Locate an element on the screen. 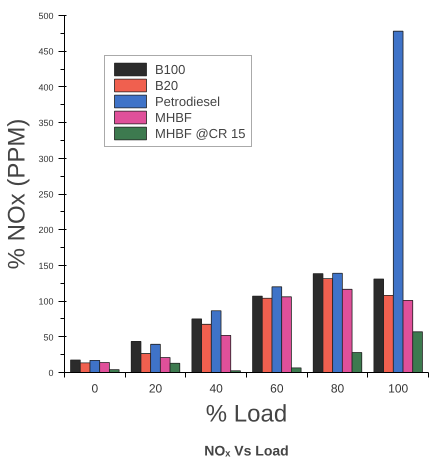 This screenshot has height=470, width=438. x-tick-label: 40 is located at coordinates (216, 389).